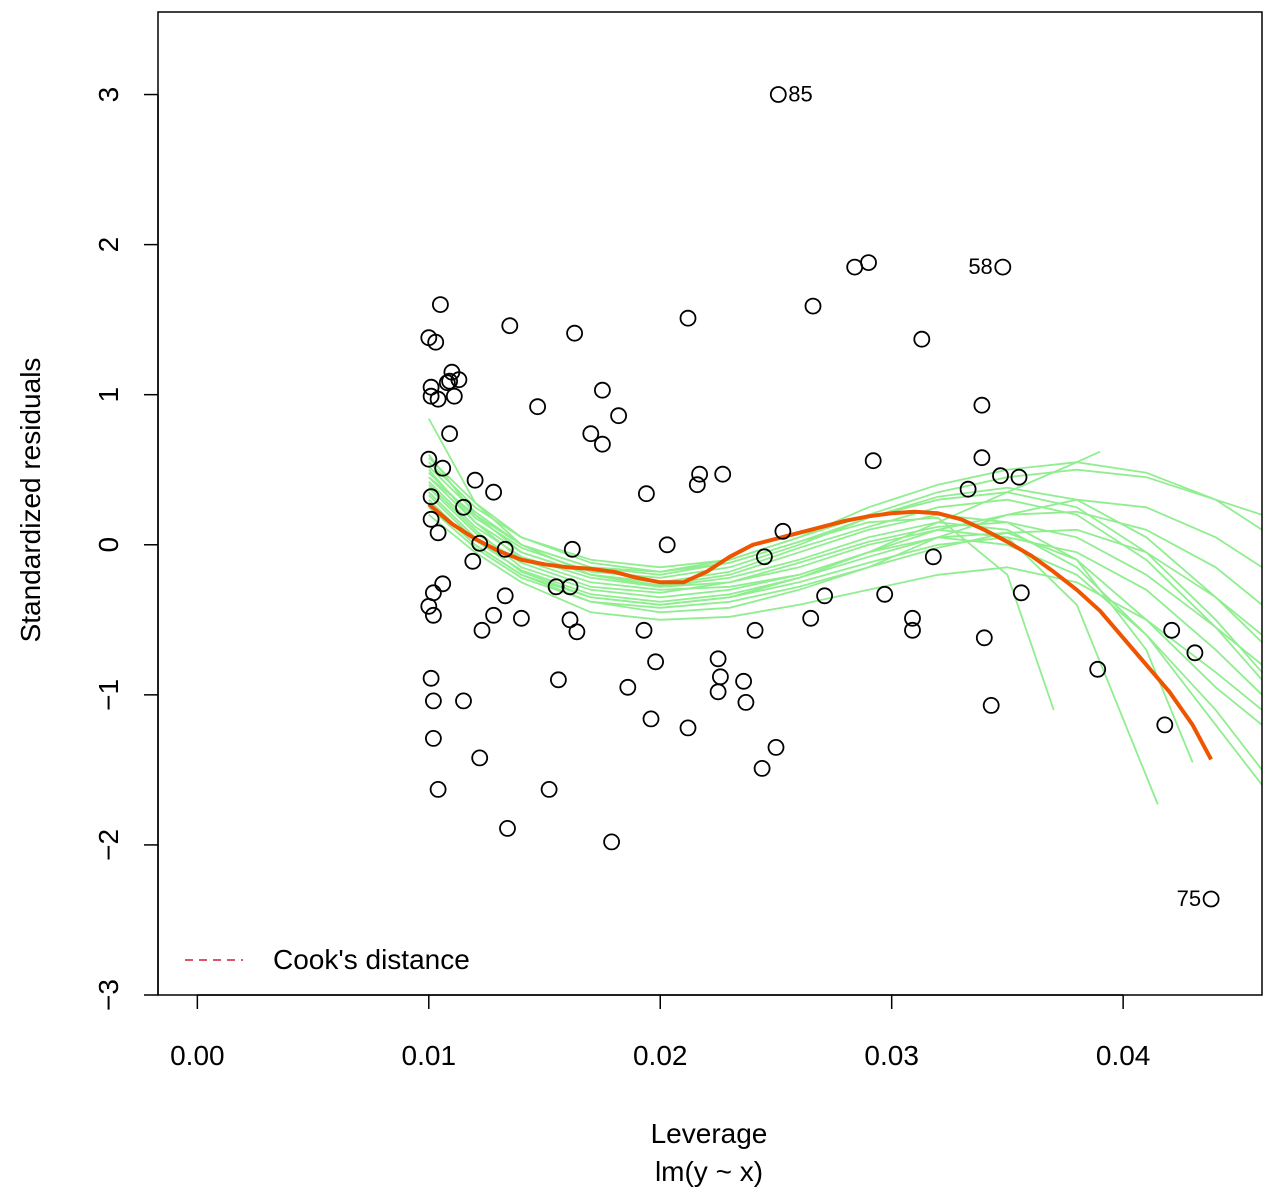  Describe the element at coordinates (108, 845) in the screenshot. I see `y-tick-label: −2` at that location.